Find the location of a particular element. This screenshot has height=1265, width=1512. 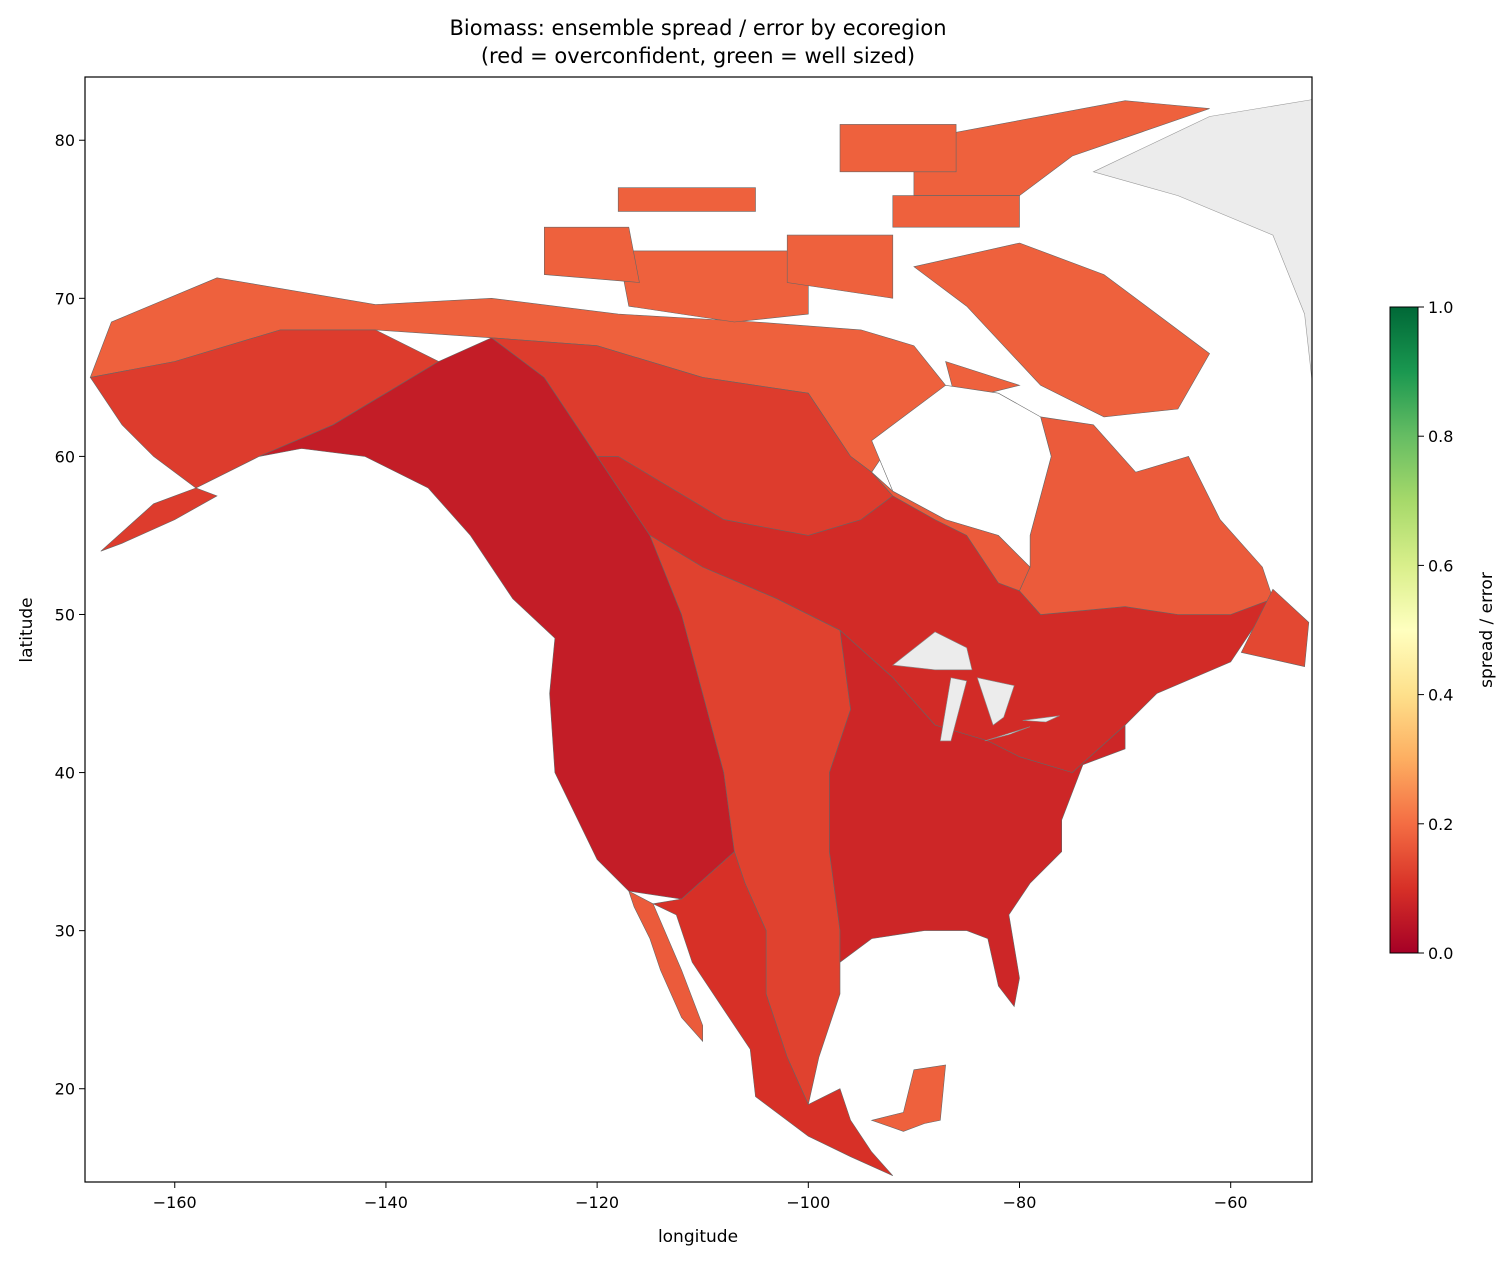

x-tick-label: −140 is located at coordinates (386, 1202).